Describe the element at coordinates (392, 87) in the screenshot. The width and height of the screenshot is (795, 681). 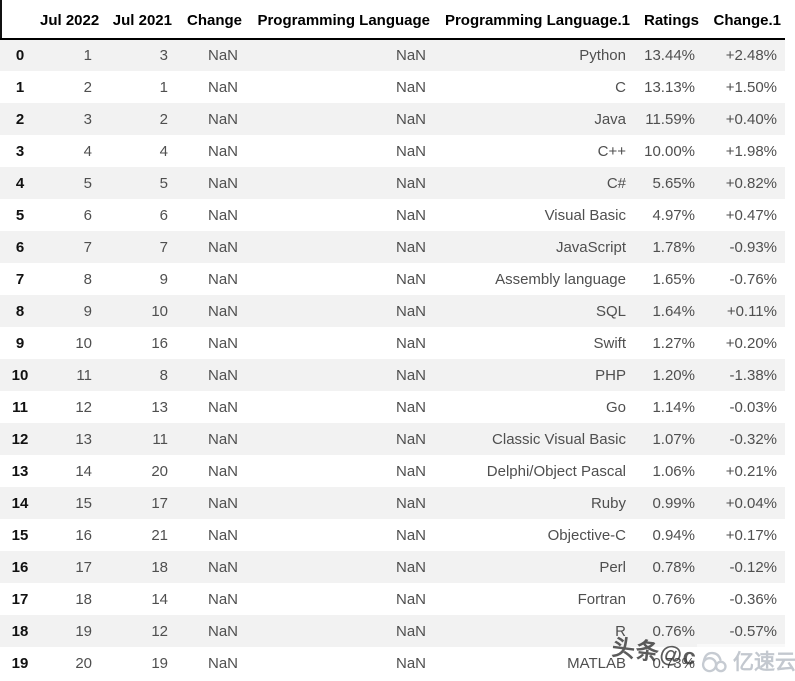
I see `table-row: 1 2 1 NaN NaN C 13.13% +1.50%` at that location.